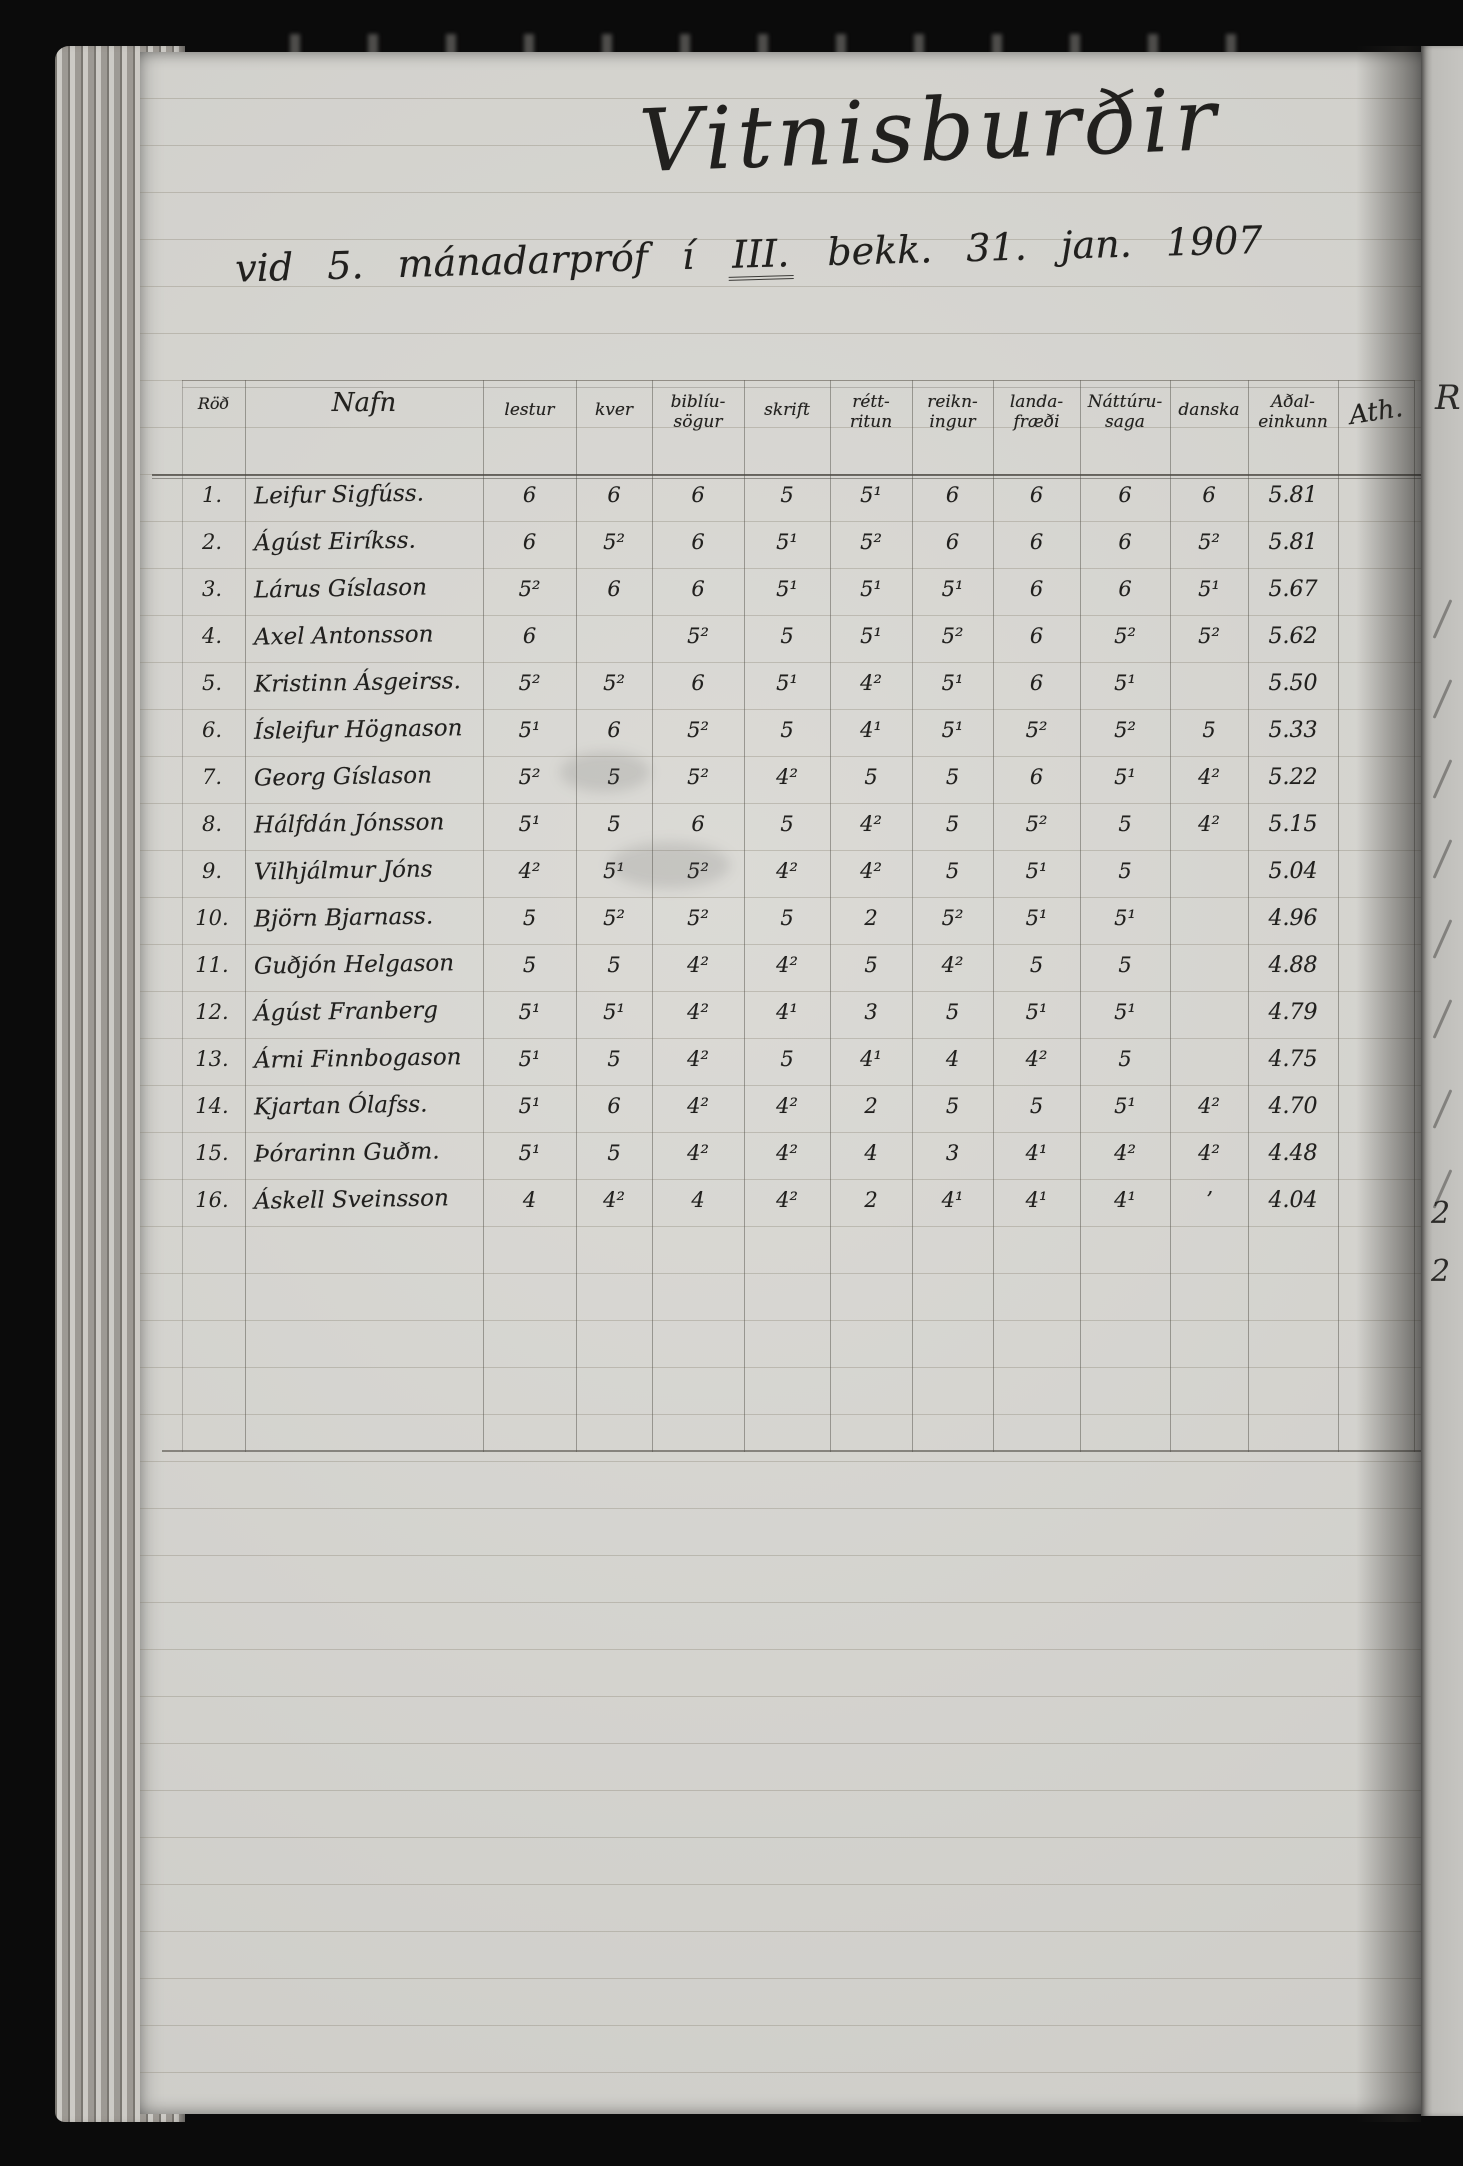 This screenshot has height=2166, width=1463. Describe the element at coordinates (698, 422) in the screenshot. I see `column-header-line2: sögur` at that location.